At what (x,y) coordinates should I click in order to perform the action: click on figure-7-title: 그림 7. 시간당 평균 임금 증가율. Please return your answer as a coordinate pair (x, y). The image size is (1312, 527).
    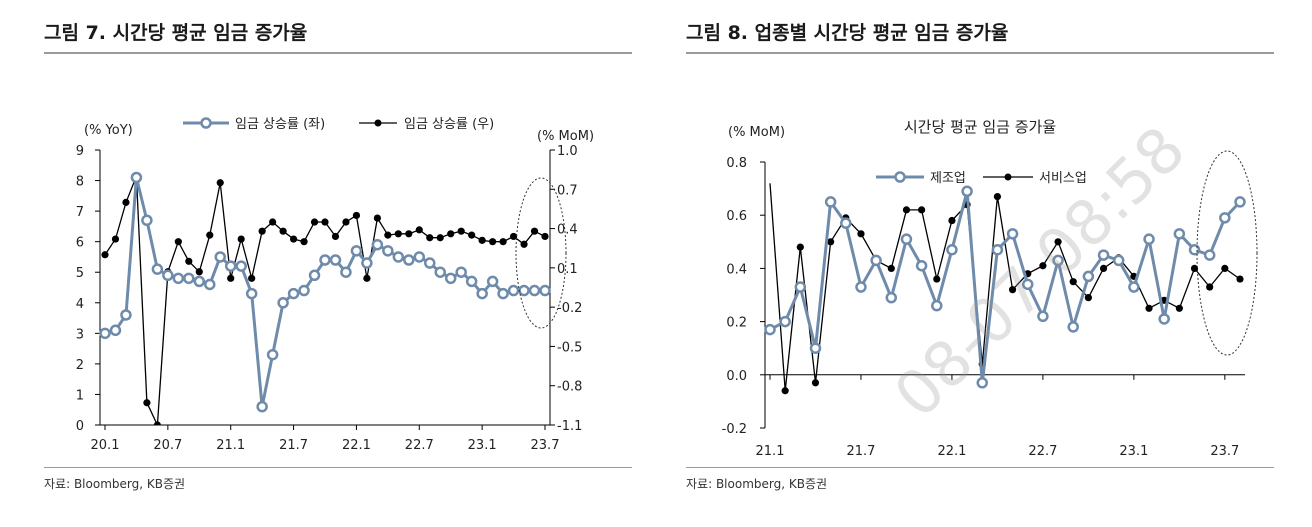
    Looking at the image, I should click on (176, 33).